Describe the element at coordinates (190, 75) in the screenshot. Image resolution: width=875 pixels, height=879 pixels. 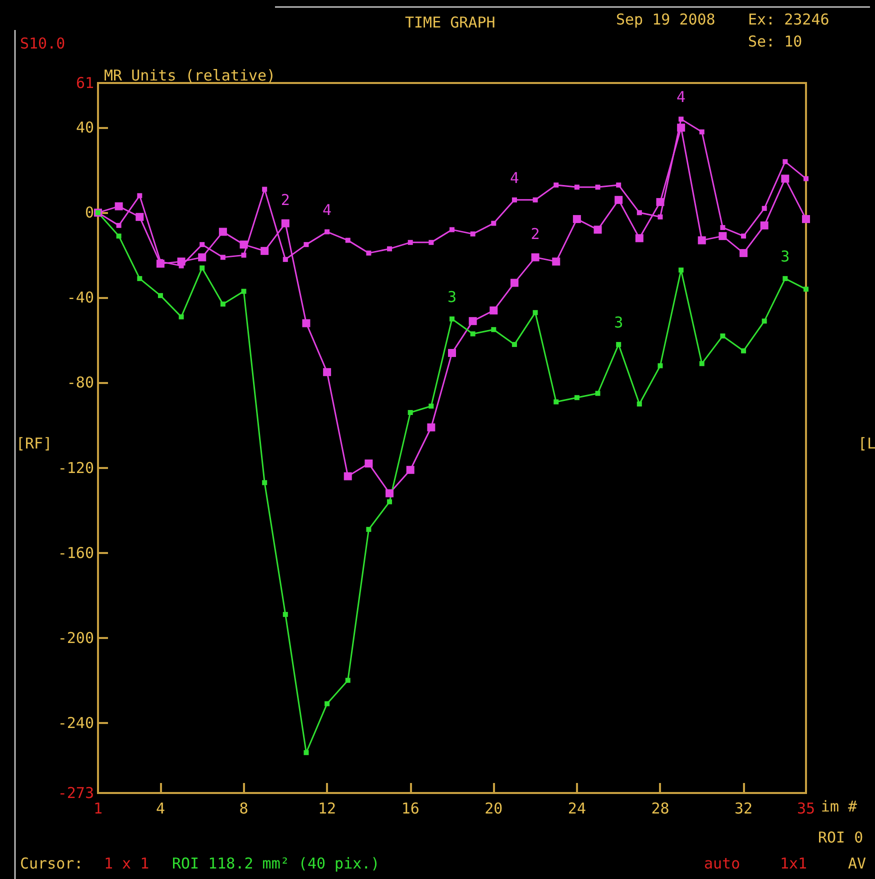
I see `y-axis-title: MR Units (relative)` at that location.